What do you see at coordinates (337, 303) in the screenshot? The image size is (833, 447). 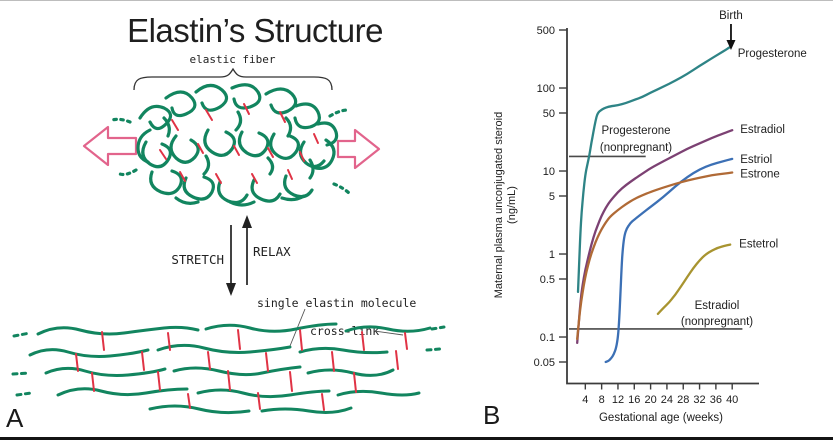 I see `single-elastin-molecule-label: single elastin molecule` at bounding box center [337, 303].